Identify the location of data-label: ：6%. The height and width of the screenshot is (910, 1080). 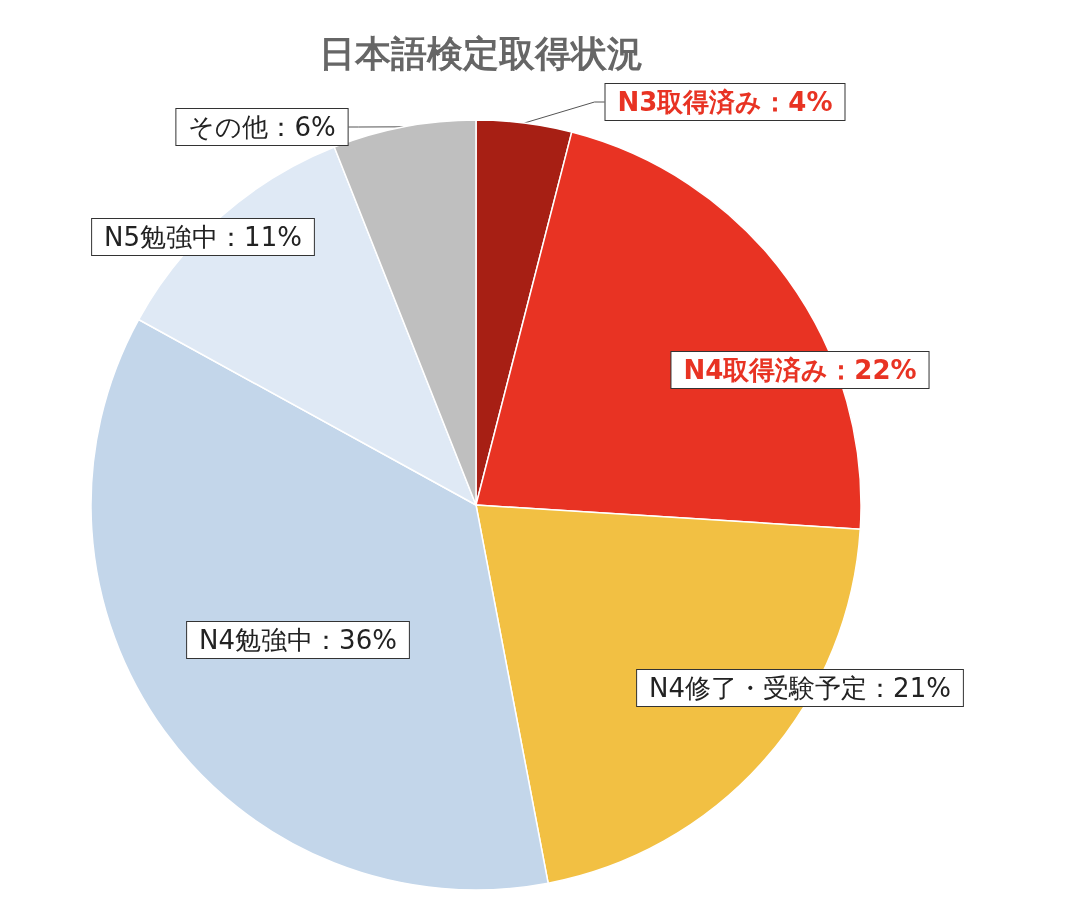
(302, 127).